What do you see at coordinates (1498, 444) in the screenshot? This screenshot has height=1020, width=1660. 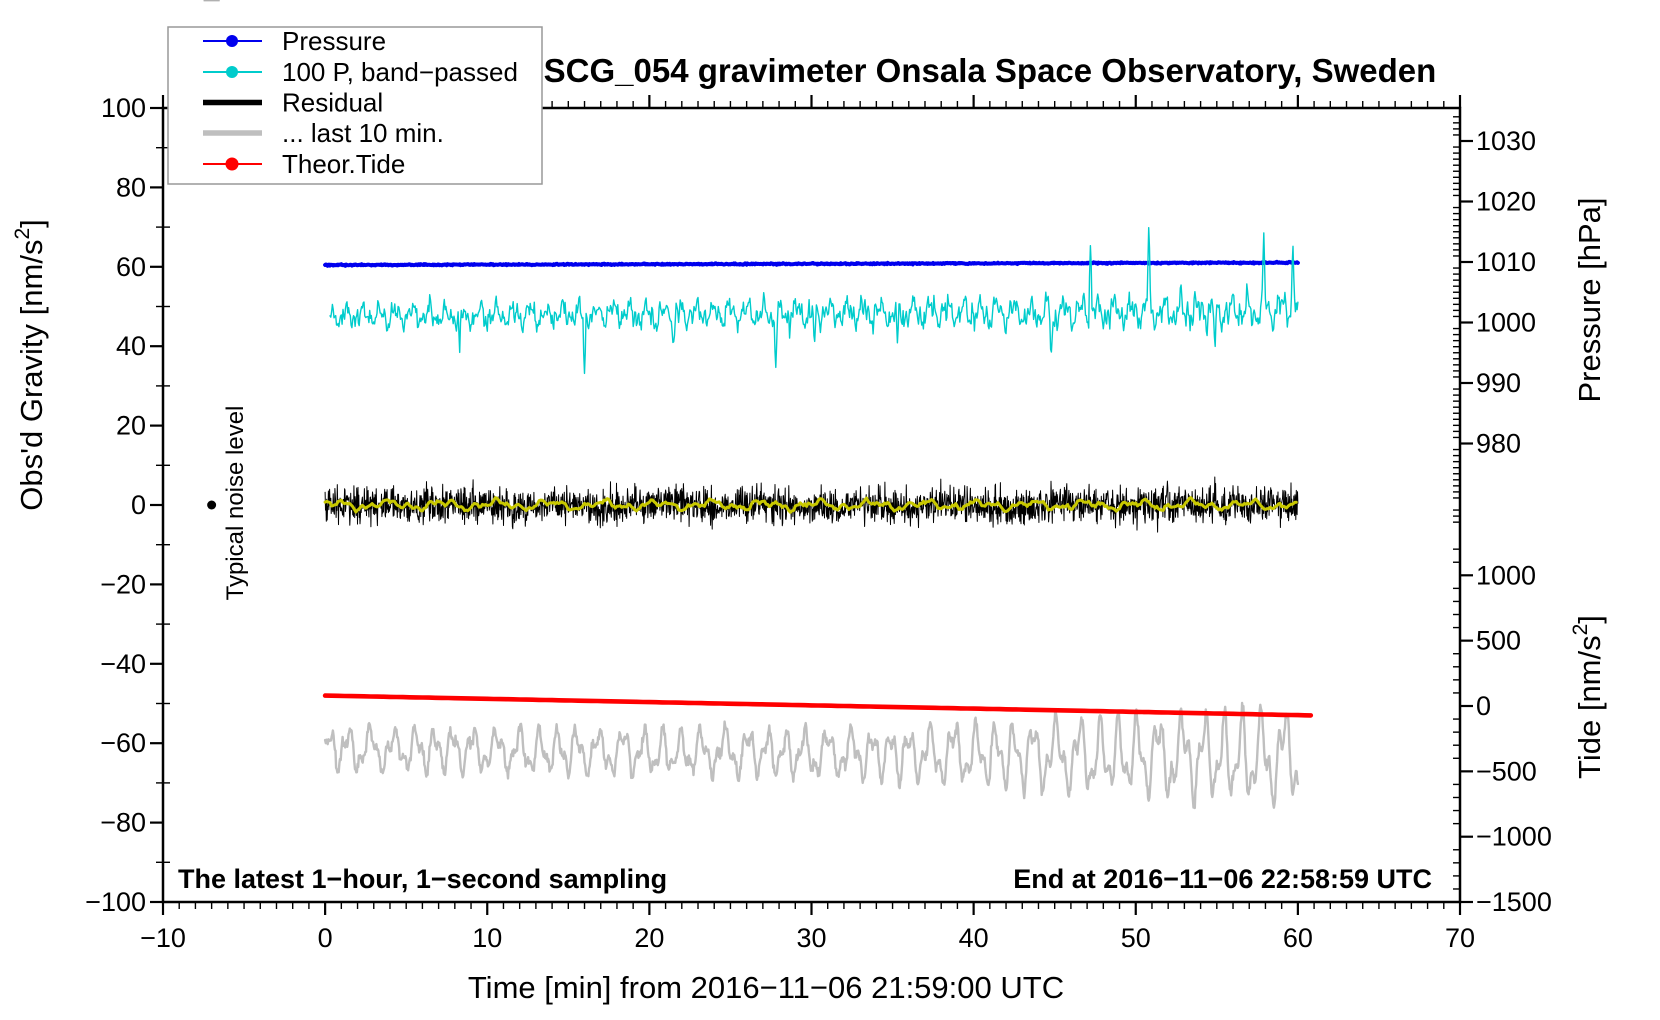 I see `pressure-tick-label: 980` at bounding box center [1498, 444].